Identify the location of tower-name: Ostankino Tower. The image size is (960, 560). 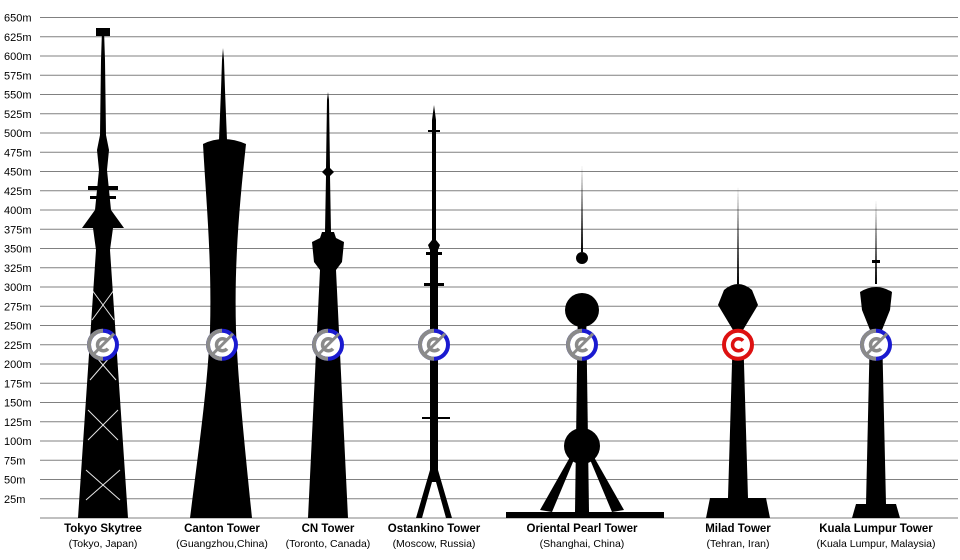
(434, 529).